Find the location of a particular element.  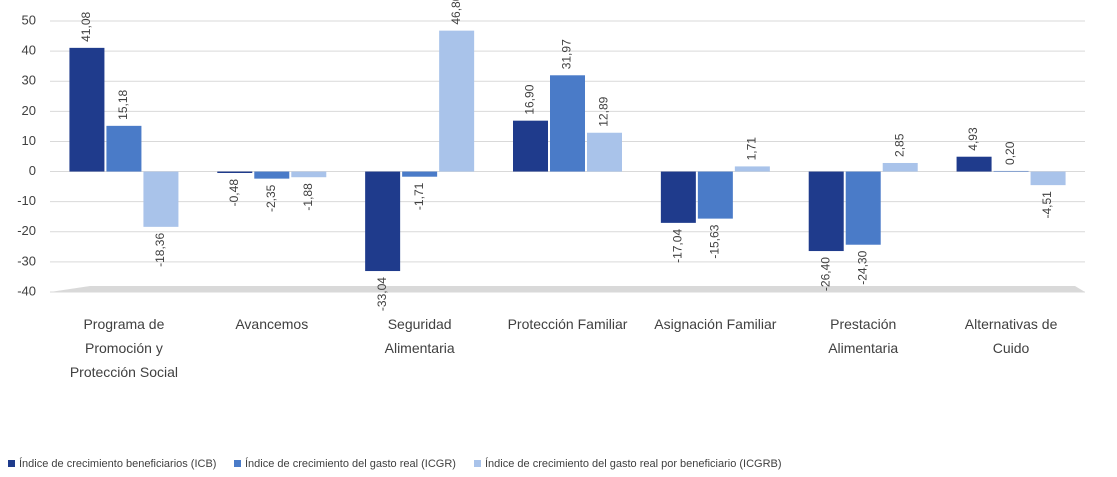

data-label: -26,40 is located at coordinates (825, 274).